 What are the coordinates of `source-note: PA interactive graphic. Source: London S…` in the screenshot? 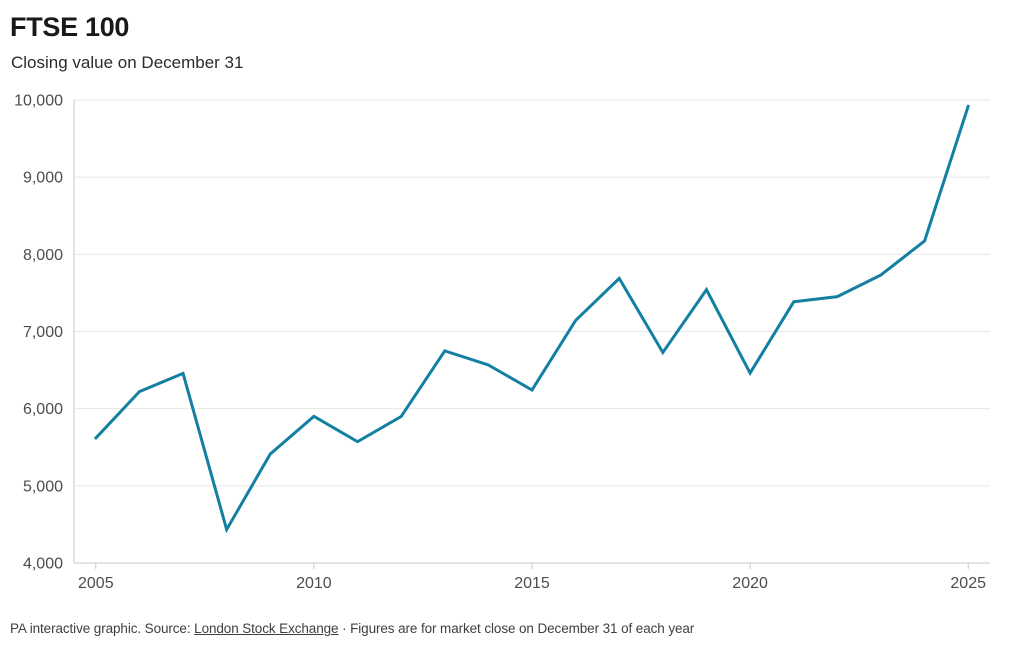 It's located at (352, 628).